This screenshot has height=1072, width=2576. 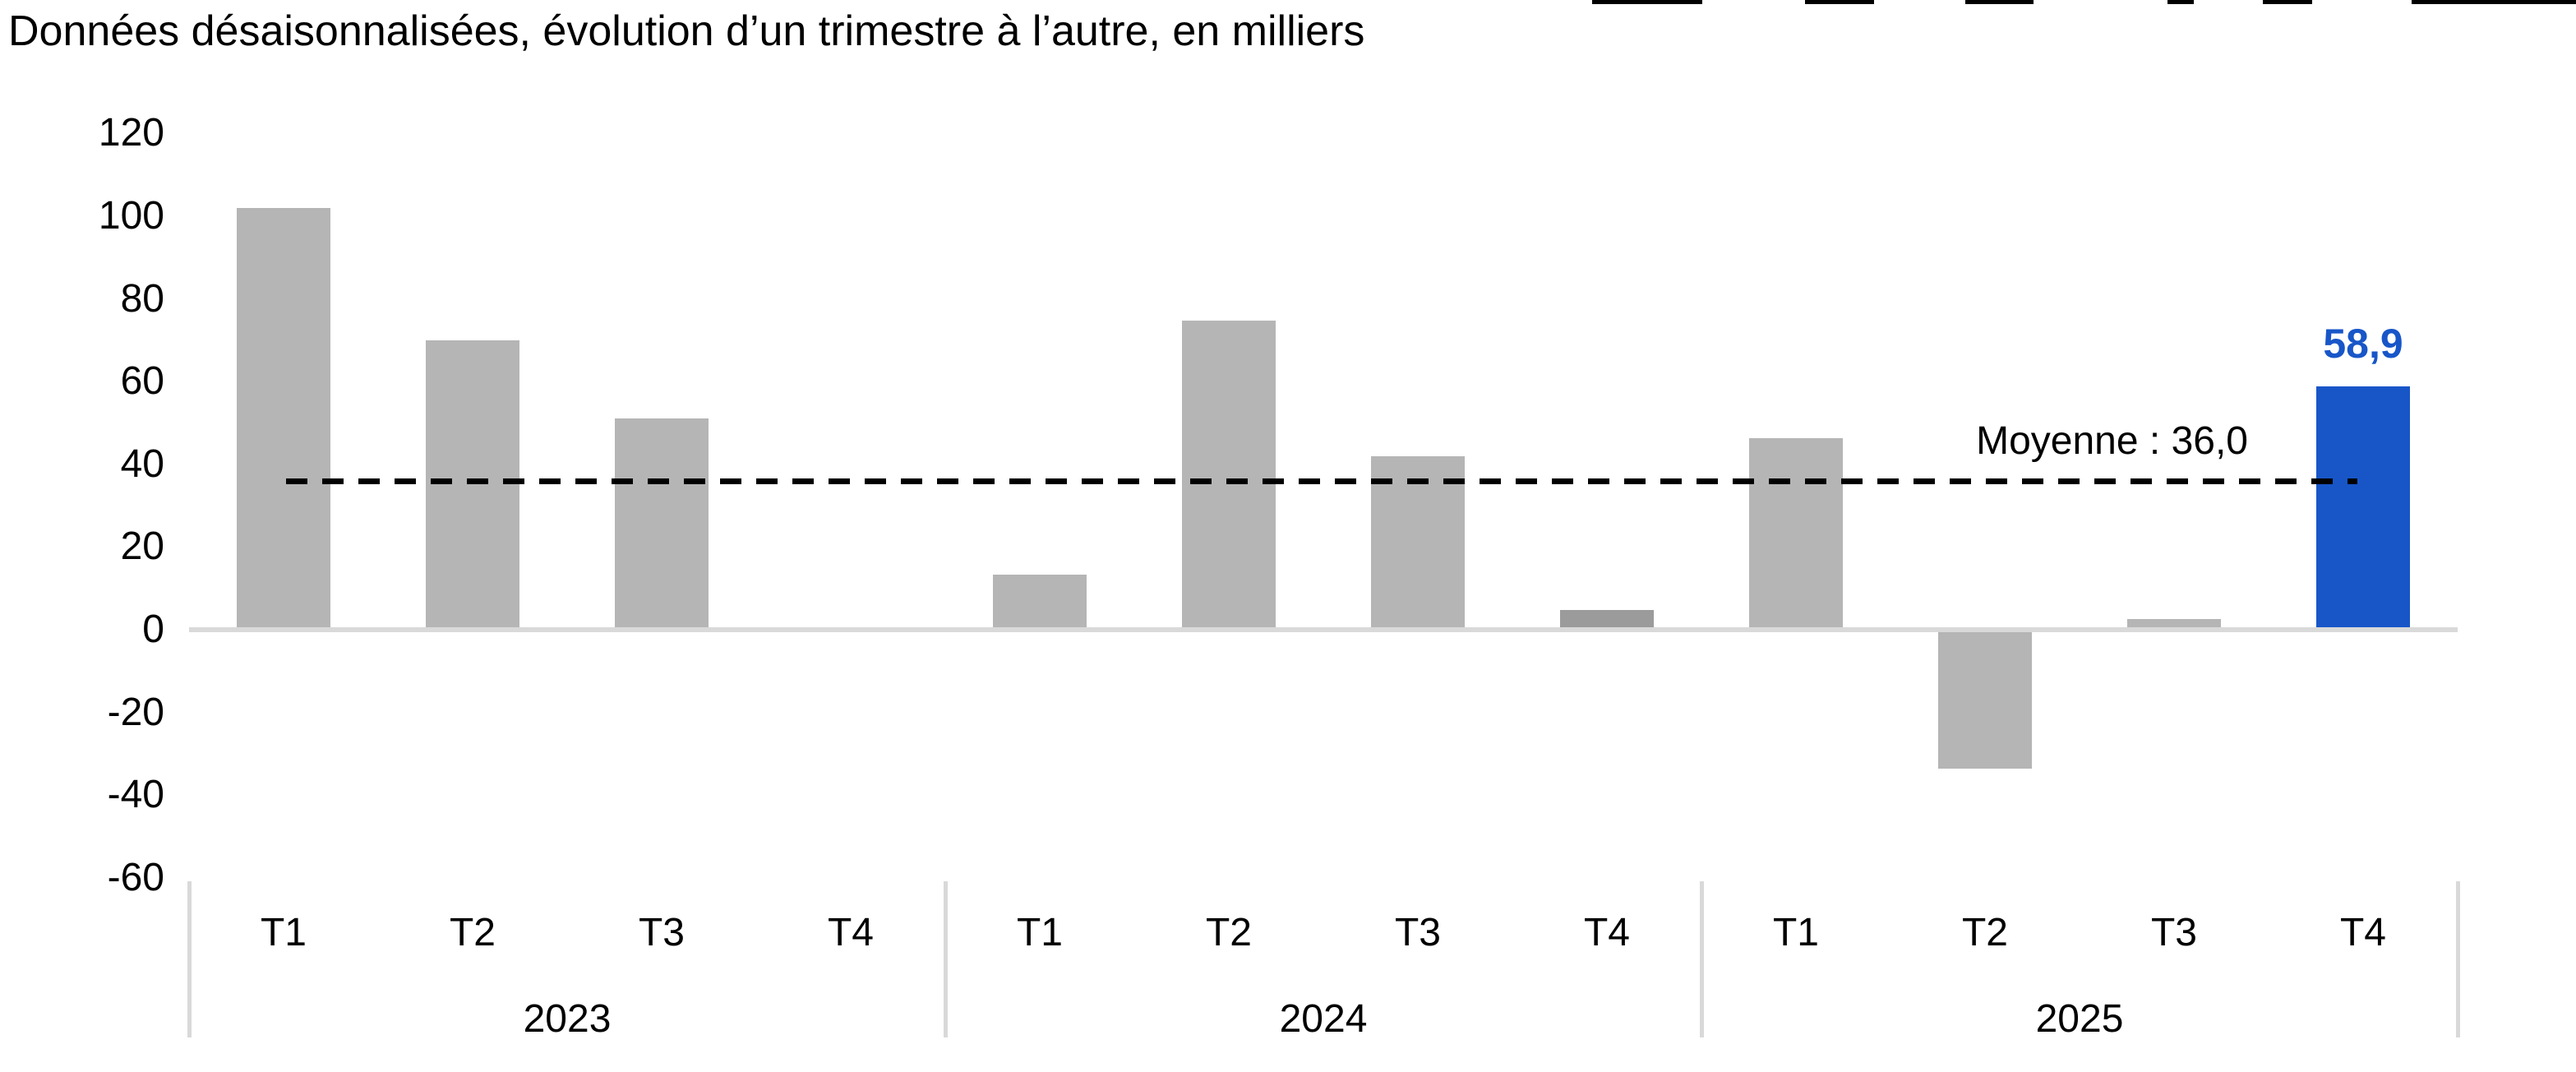 I want to click on bar-2024-T3, so click(x=1418, y=543).